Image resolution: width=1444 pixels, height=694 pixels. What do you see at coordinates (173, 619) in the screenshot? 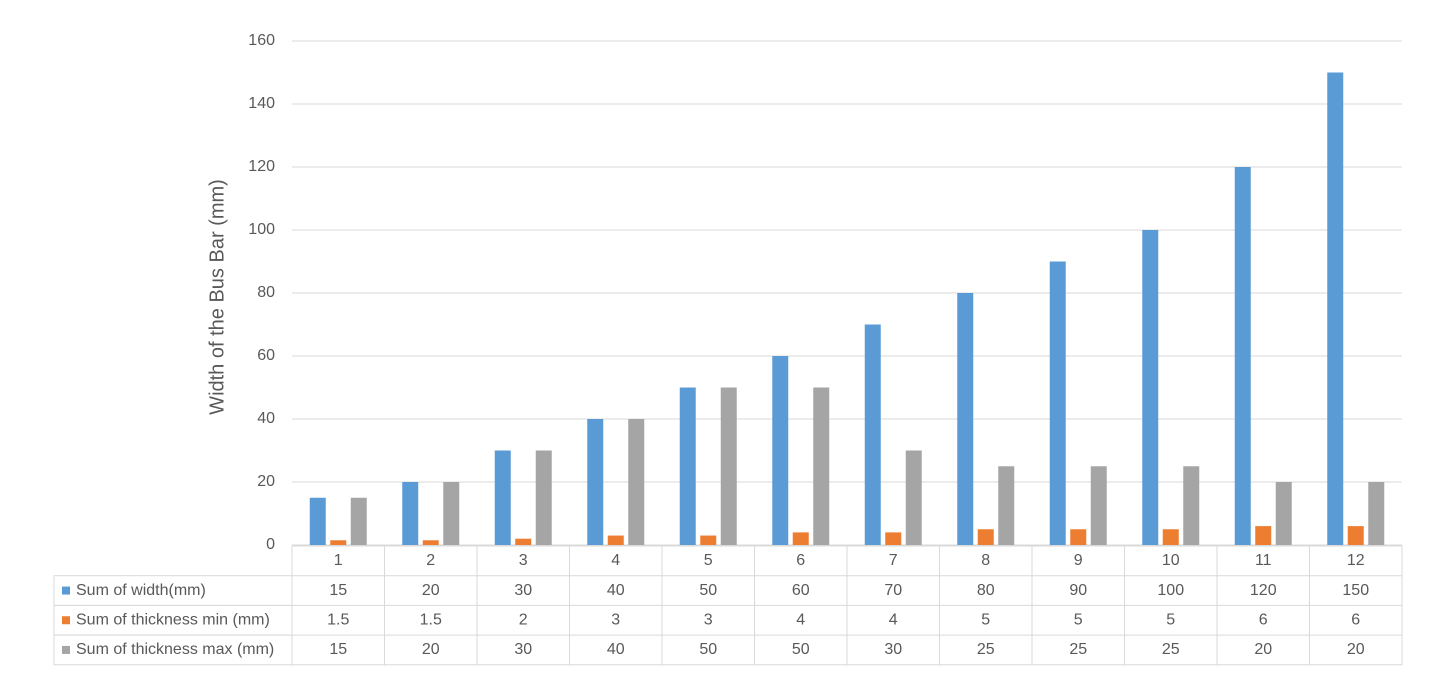
I see `legend-label: Sum of thickness min (mm)` at bounding box center [173, 619].